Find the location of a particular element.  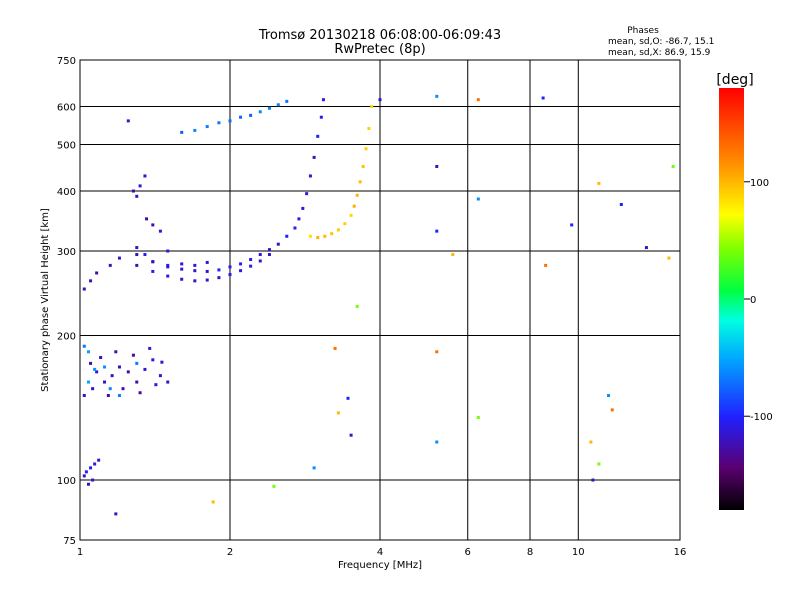

y-tick-label-4: 400 is located at coordinates (66, 192).